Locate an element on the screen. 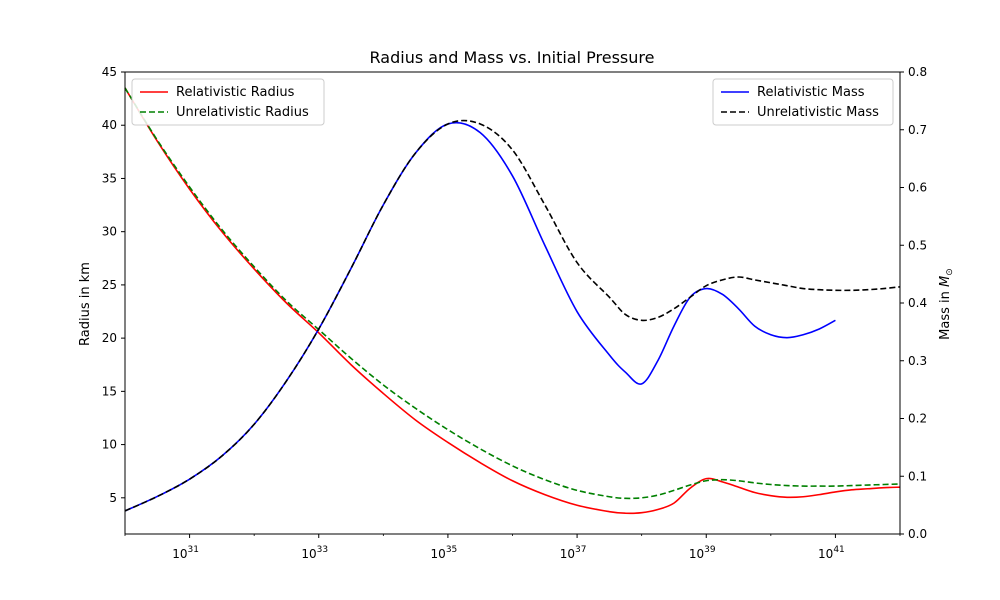 Image resolution: width=1000 pixels, height=600 pixels. y-right-tick-label: 0.7 is located at coordinates (917, 130).